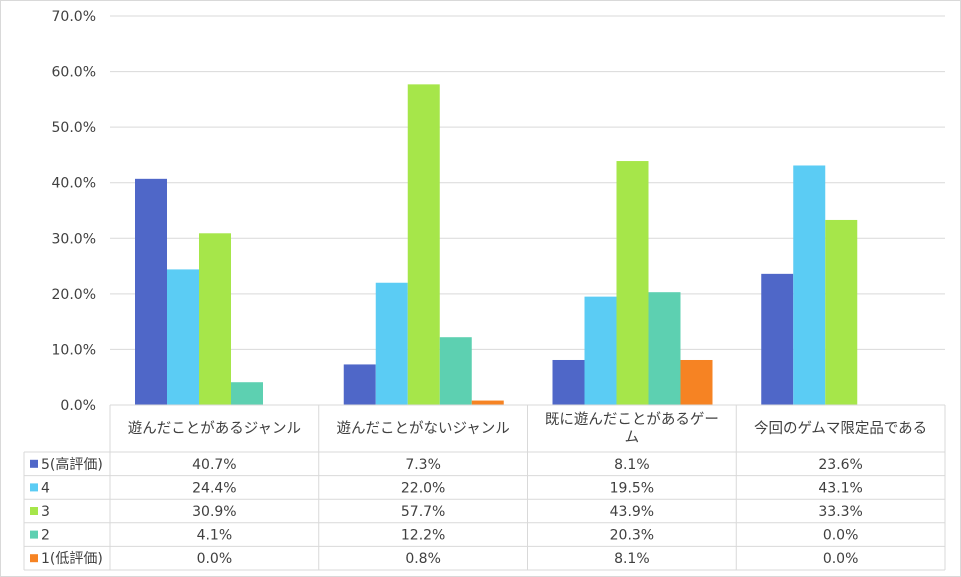 This screenshot has height=577, width=961. What do you see at coordinates (840, 465) in the screenshot?
I see `data-label: 23.6%` at bounding box center [840, 465].